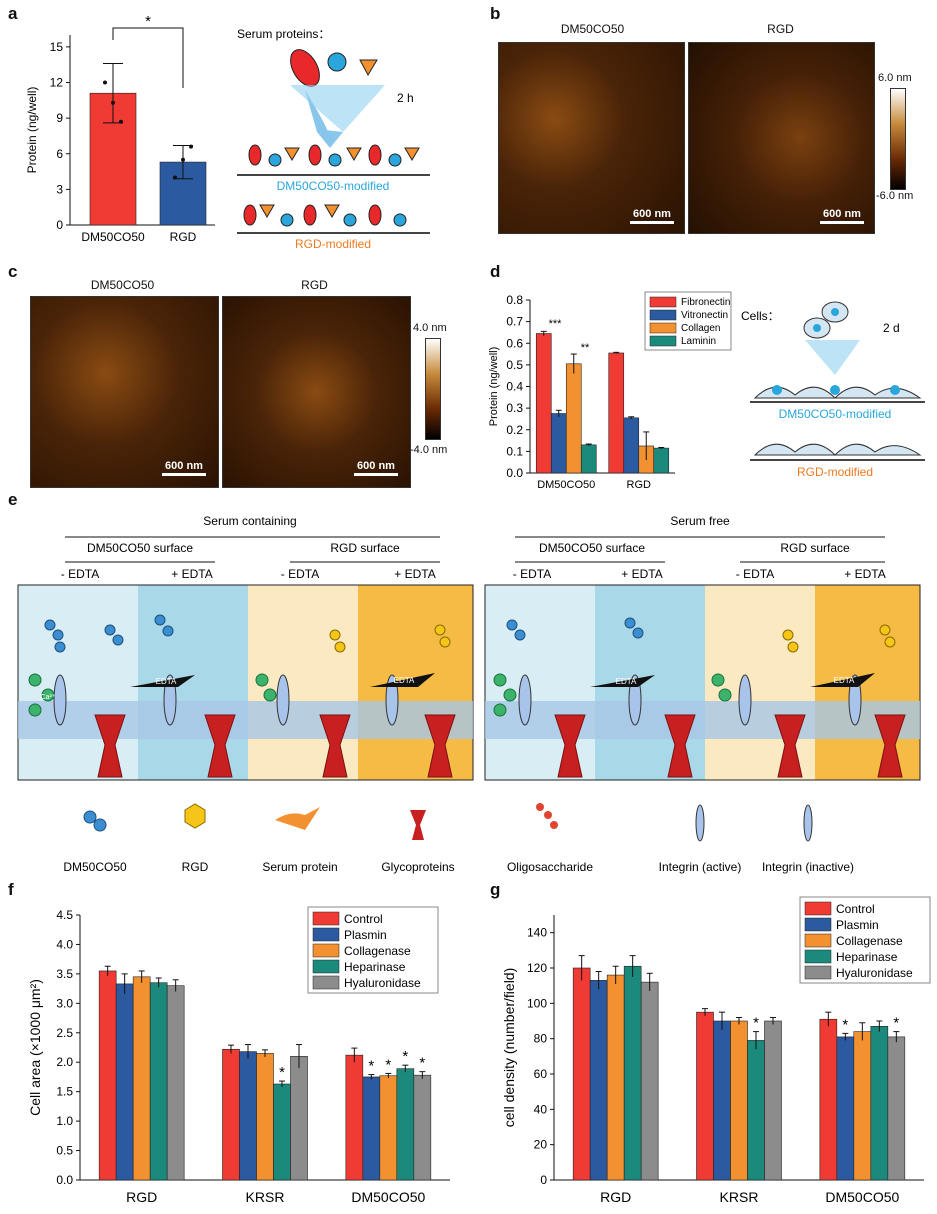  I want to click on chart-a: 0 3 6 9 12 15 DM50CO50 RGD * Protein (ng/well), so click(120, 128).